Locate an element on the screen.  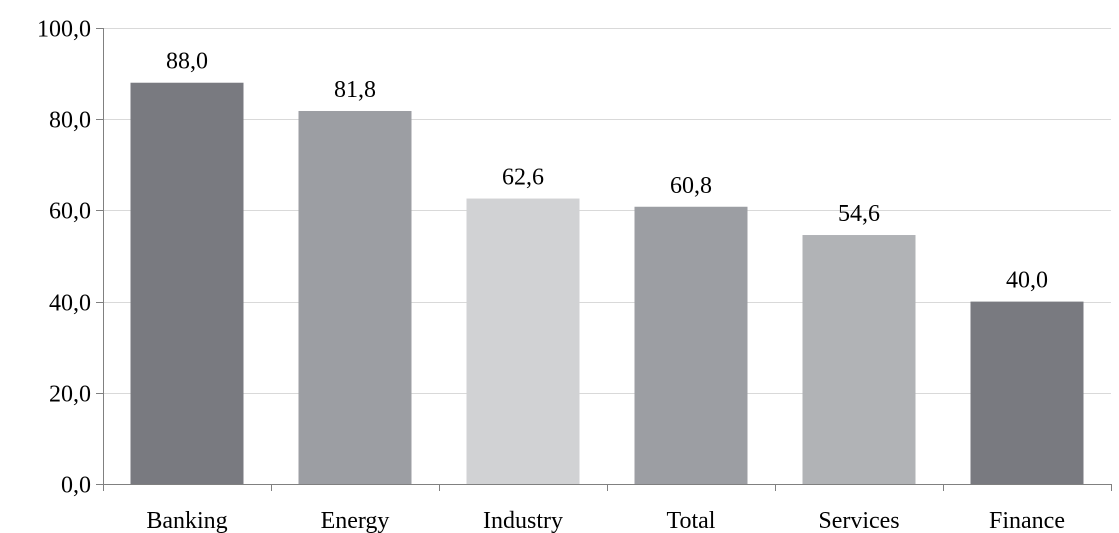
y-tick-label: 80,0 is located at coordinates (70, 121).